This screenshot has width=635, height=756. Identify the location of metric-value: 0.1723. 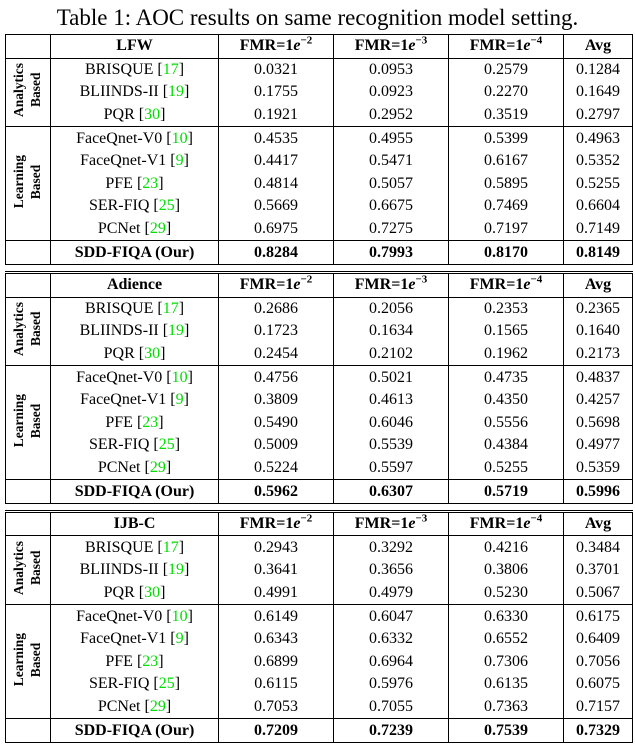
(276, 331).